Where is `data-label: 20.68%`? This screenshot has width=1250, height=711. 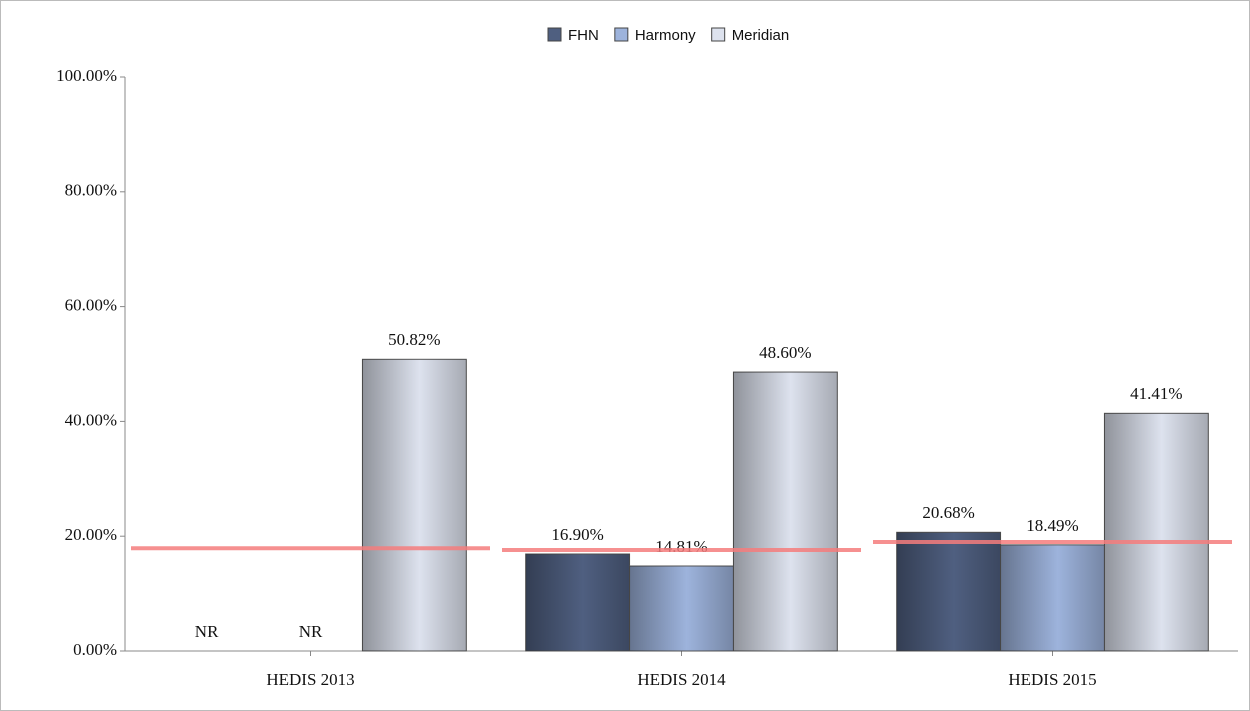
data-label: 20.68% is located at coordinates (948, 512).